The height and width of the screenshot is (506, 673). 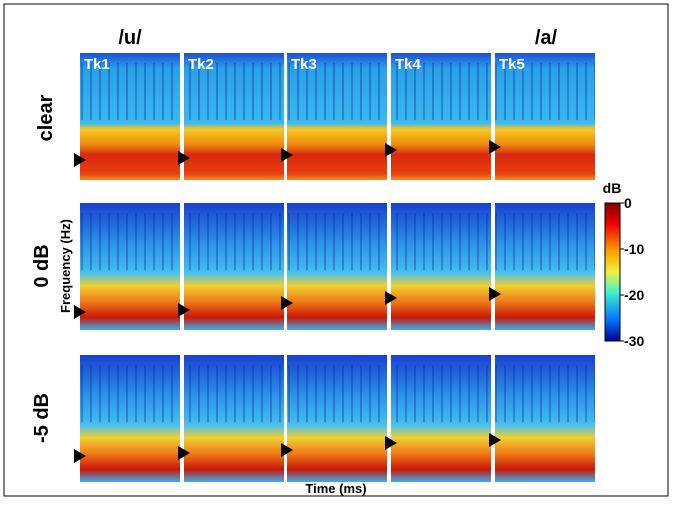 I want to click on colorbar-tick-label: -20, so click(x=634, y=295).